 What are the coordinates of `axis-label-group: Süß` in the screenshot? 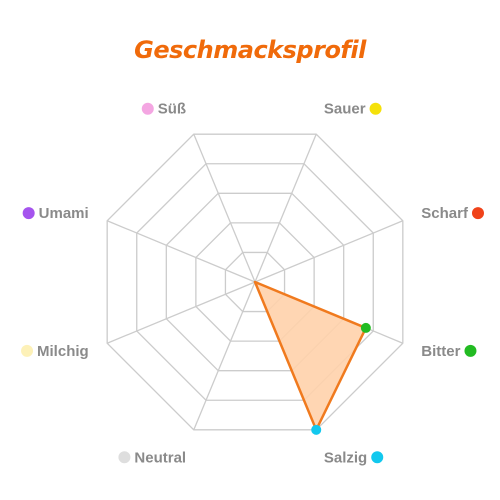 It's located at (163, 109).